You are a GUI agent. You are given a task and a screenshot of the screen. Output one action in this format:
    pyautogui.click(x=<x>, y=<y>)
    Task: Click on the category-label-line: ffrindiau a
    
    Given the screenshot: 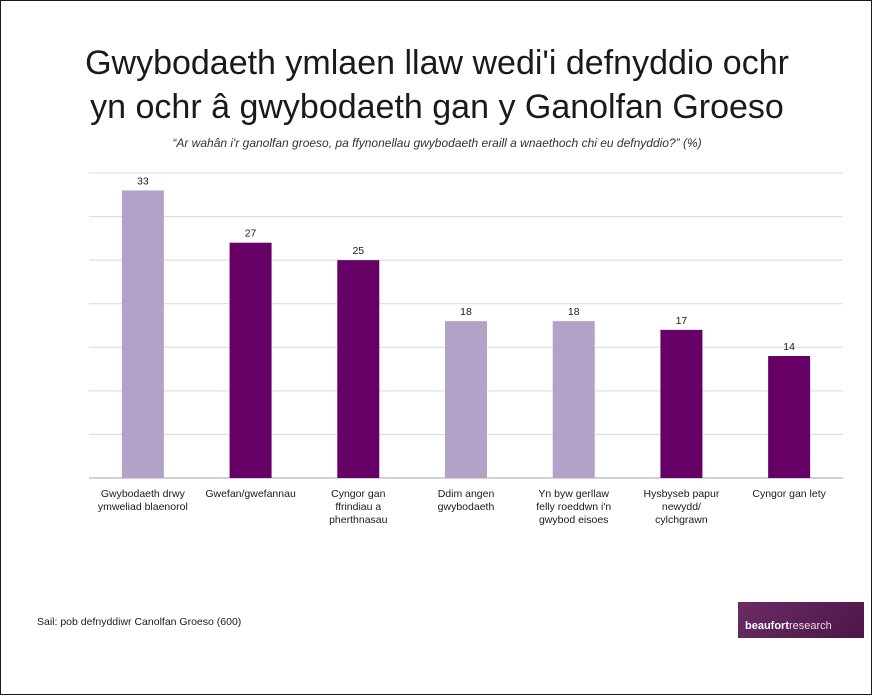 What is the action you would take?
    pyautogui.click(x=358, y=507)
    